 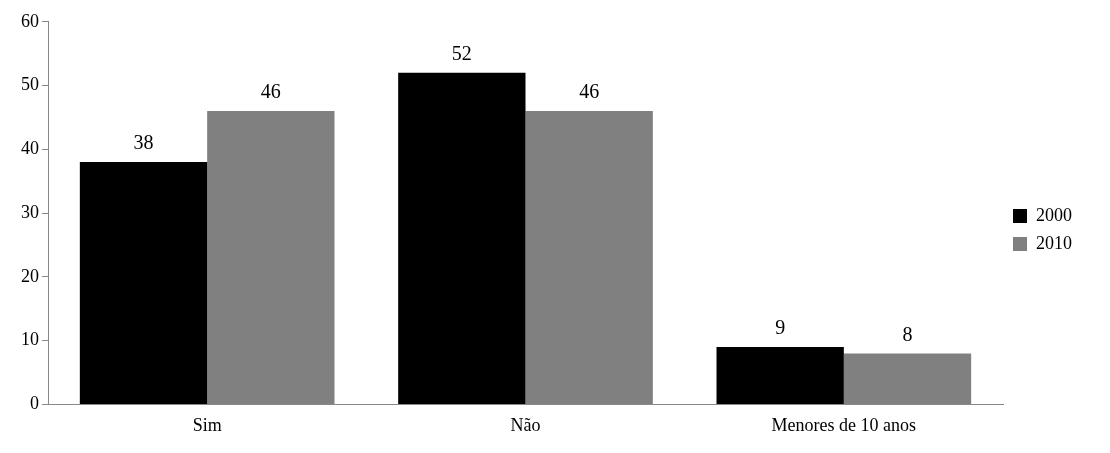 What do you see at coordinates (844, 424) in the screenshot?
I see `x-tick-label: Menores de 10 anos` at bounding box center [844, 424].